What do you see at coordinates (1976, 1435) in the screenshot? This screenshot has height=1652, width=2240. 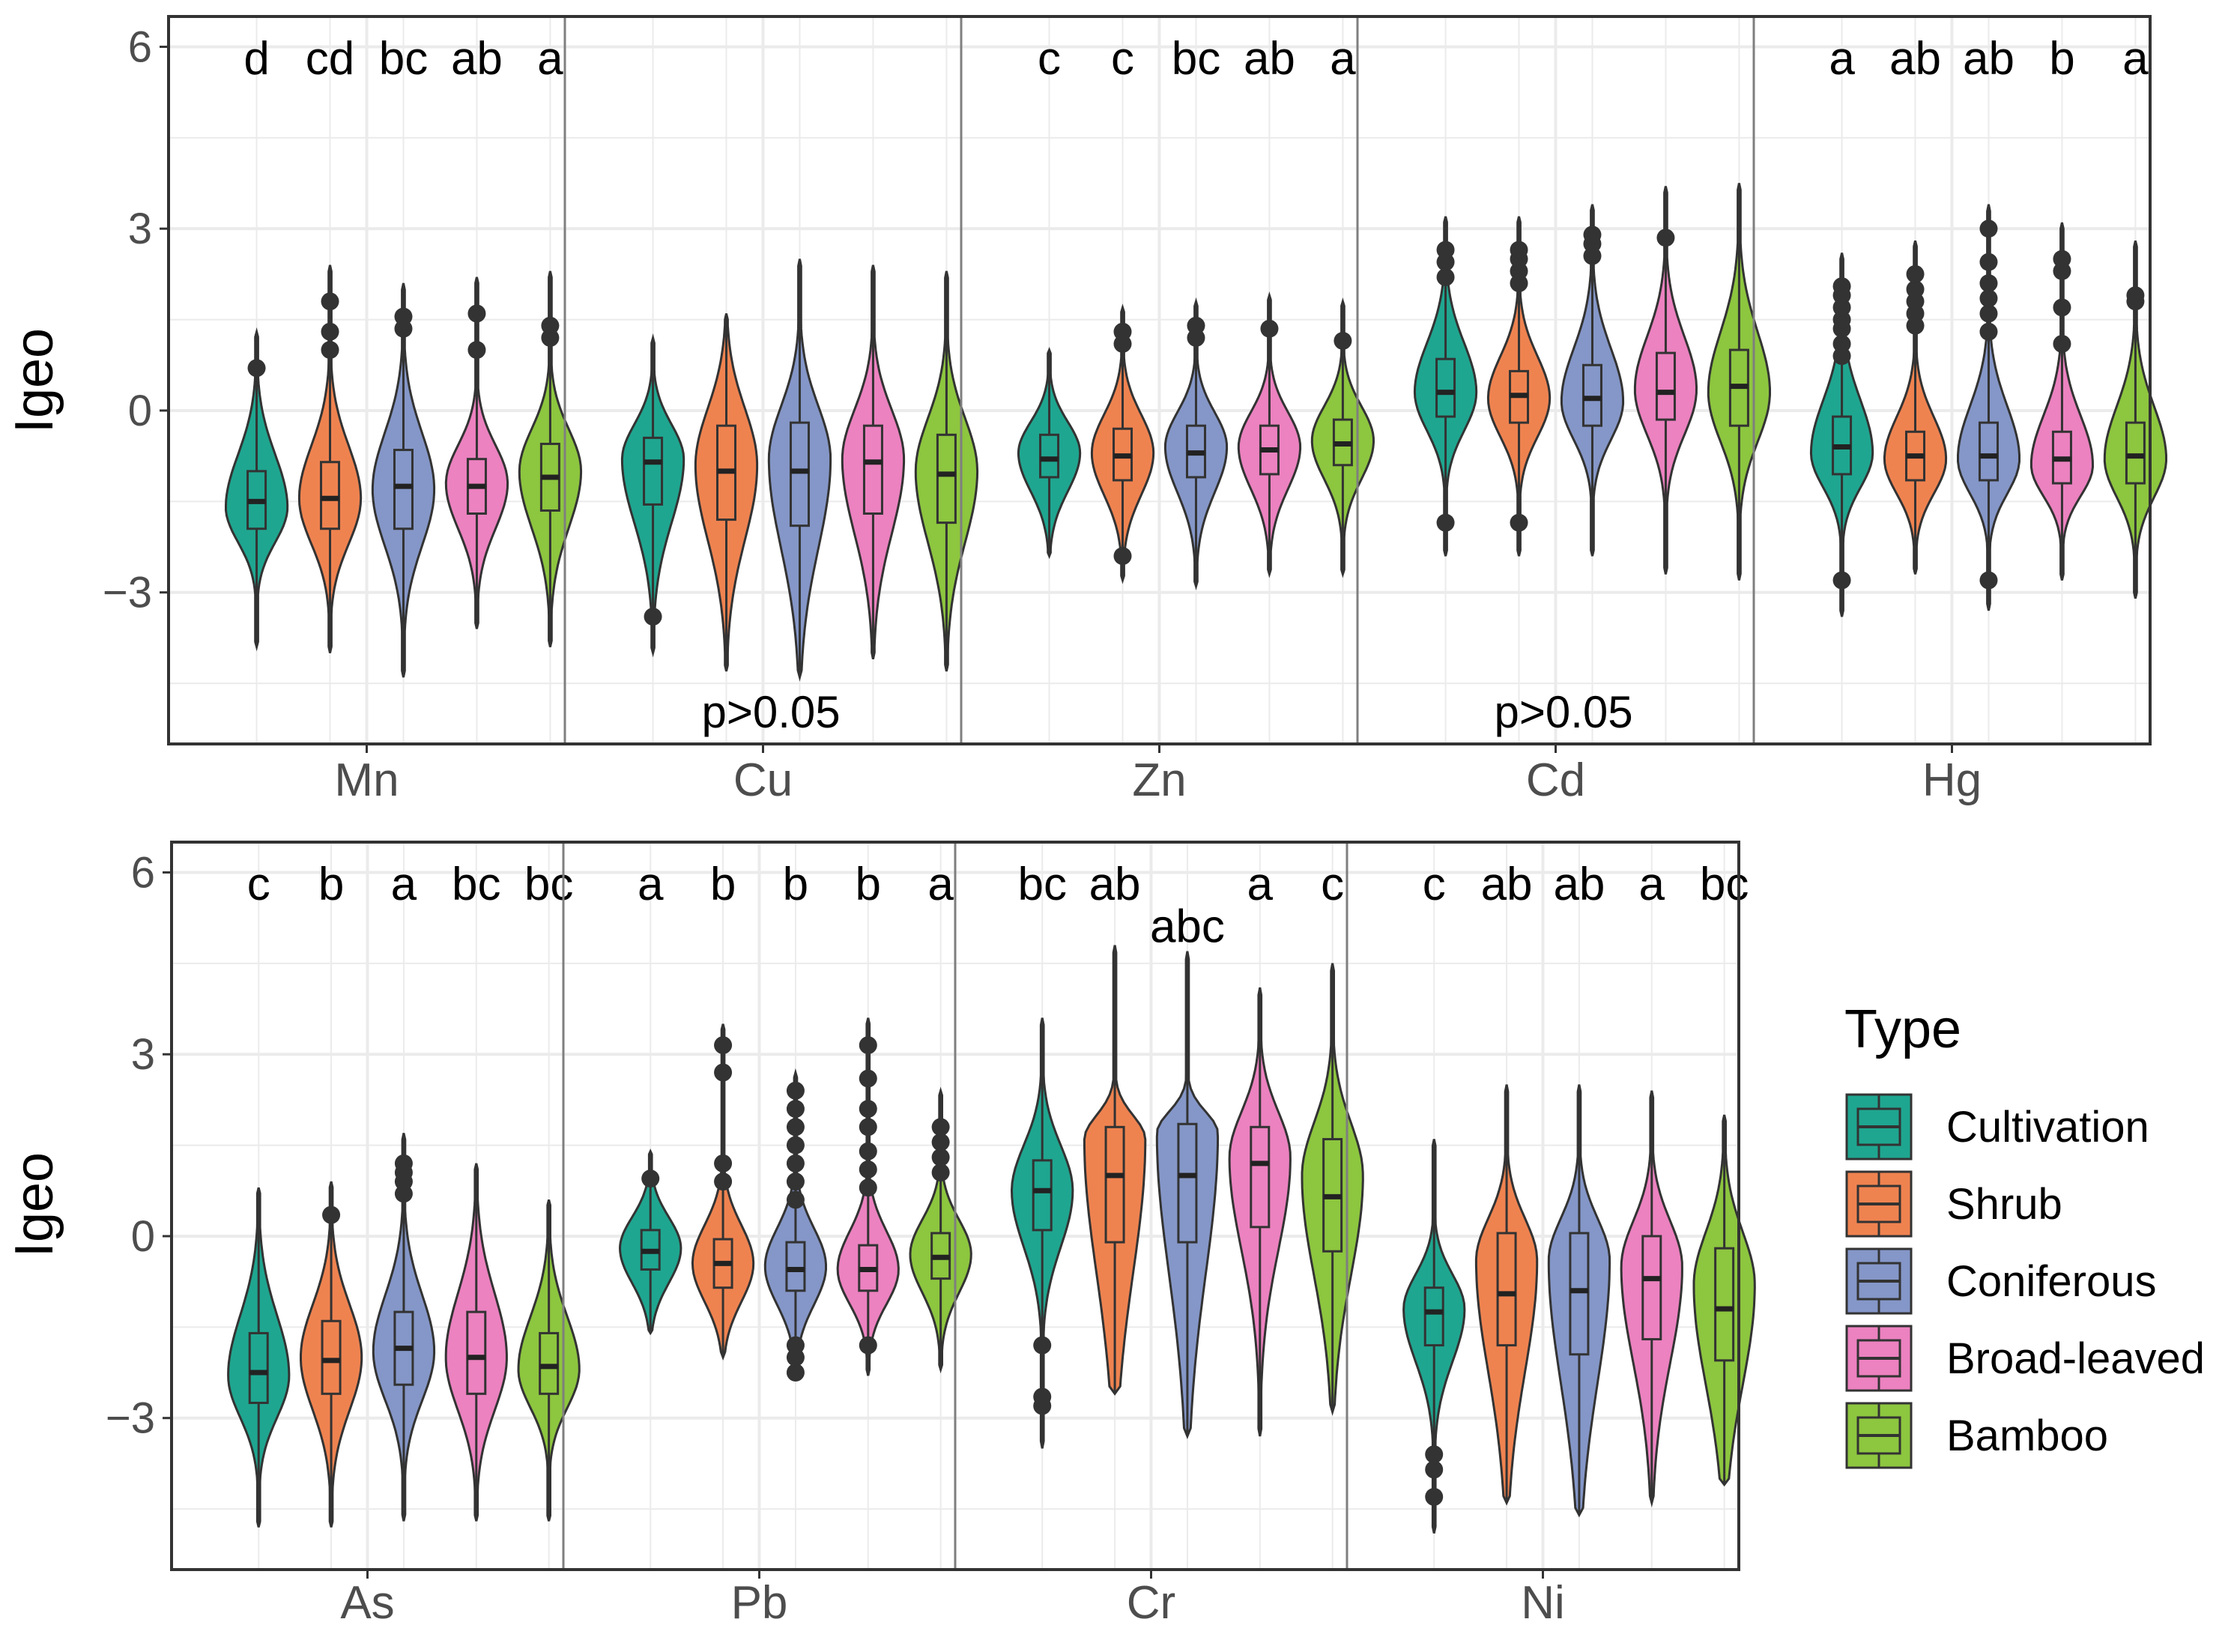 I see `legend-key-bamboo: Bamboo` at bounding box center [1976, 1435].